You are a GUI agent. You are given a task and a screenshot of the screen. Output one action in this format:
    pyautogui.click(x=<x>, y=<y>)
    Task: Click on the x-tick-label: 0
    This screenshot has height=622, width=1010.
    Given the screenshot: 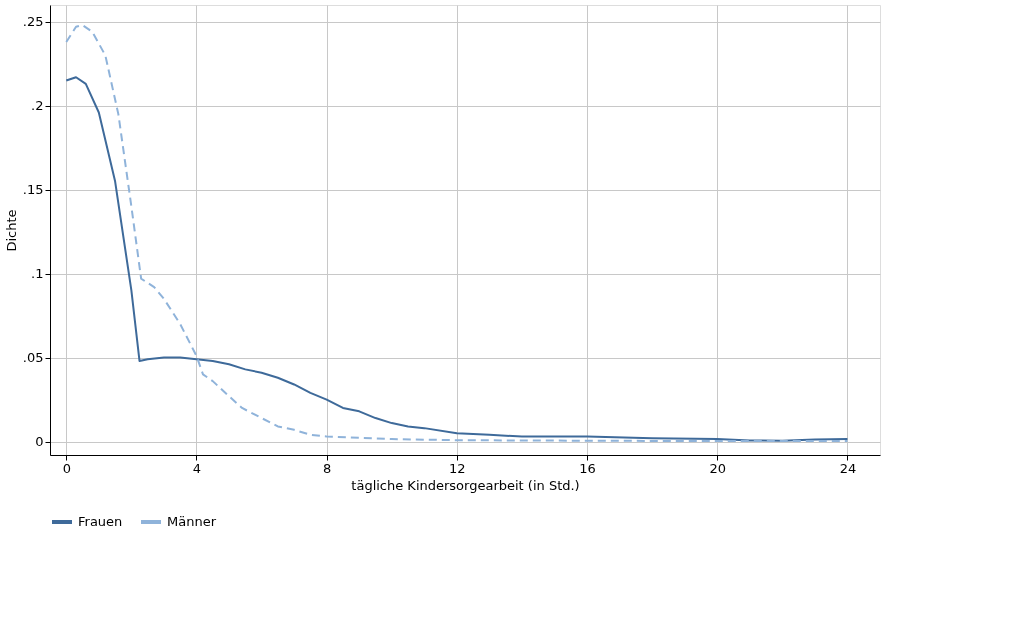 What is the action you would take?
    pyautogui.click(x=66, y=468)
    